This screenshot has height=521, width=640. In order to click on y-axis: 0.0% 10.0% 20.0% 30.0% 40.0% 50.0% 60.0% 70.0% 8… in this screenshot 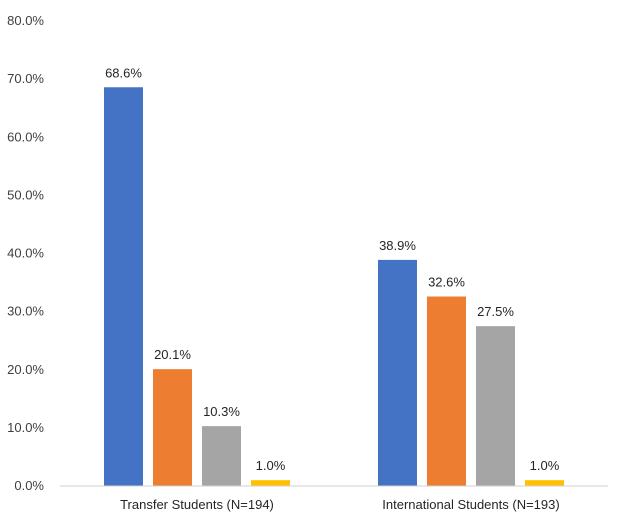, I will do `click(25, 253)`.